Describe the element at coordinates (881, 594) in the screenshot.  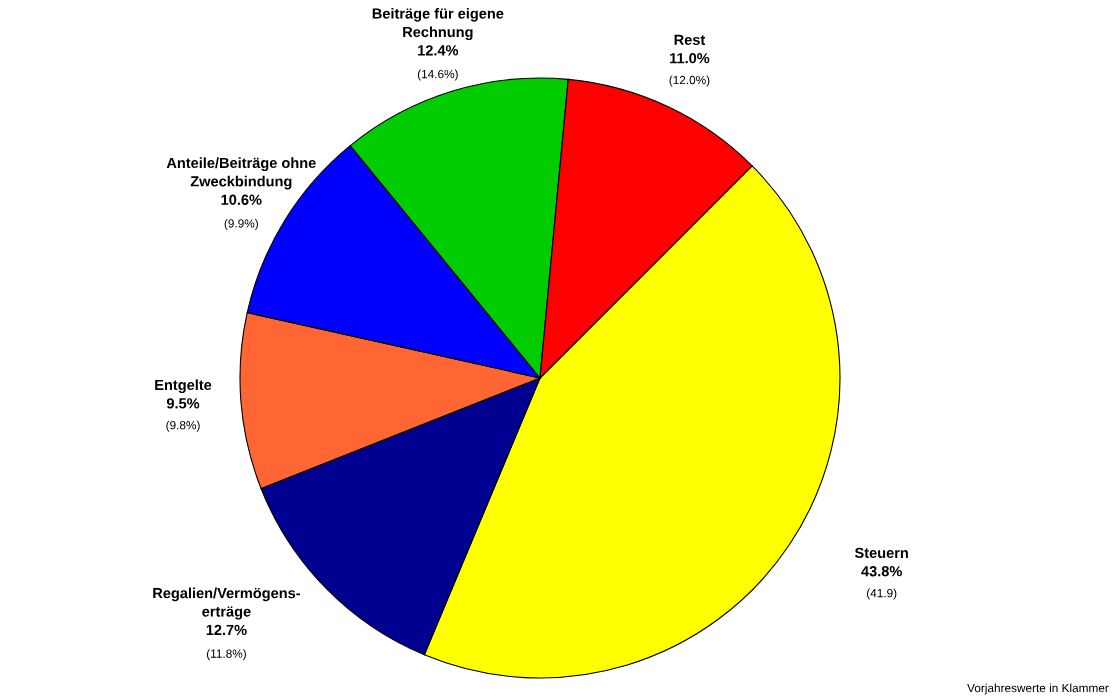
I see `text: (41.9)` at that location.